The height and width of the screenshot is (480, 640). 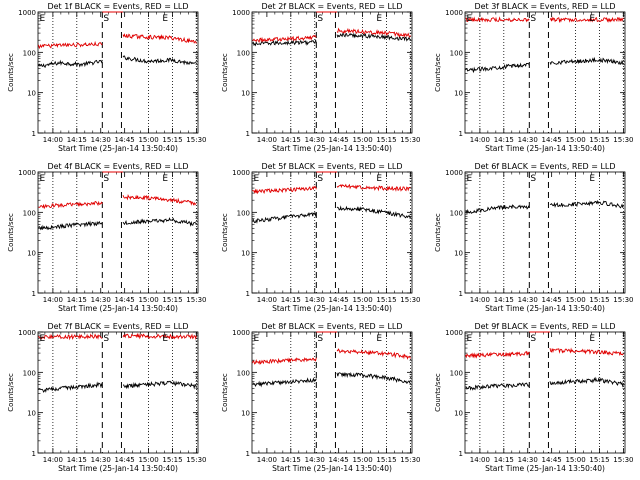 I want to click on panel-title: Det 7f BLACK = Events, RED = LLD, so click(x=117, y=326).